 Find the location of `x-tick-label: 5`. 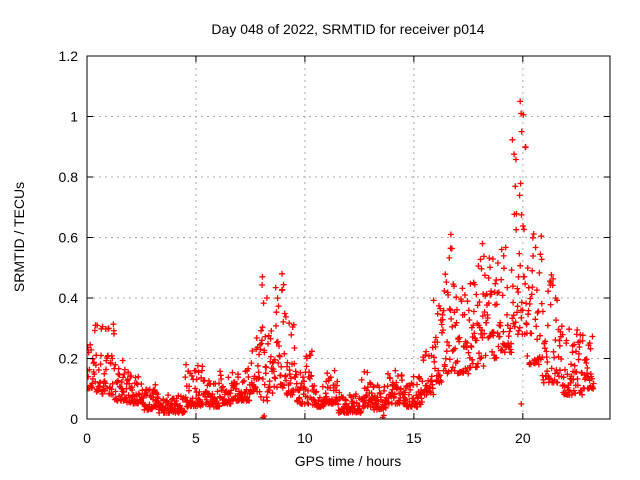

x-tick-label: 5 is located at coordinates (196, 438).